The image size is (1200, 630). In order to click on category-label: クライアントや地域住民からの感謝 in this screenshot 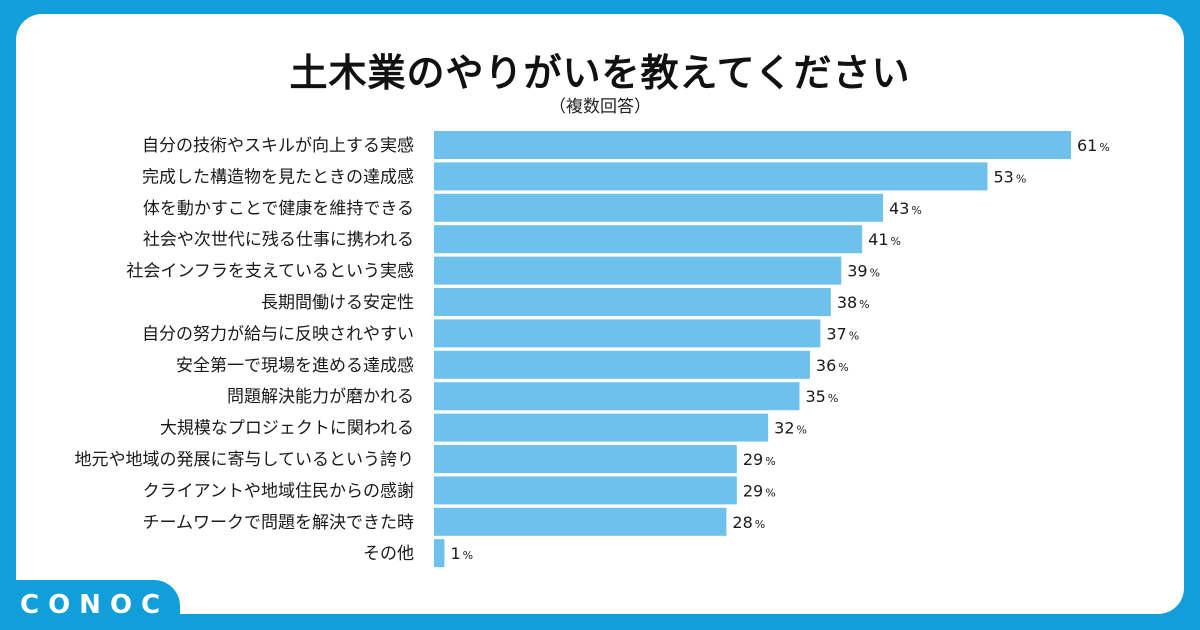, I will do `click(278, 491)`.